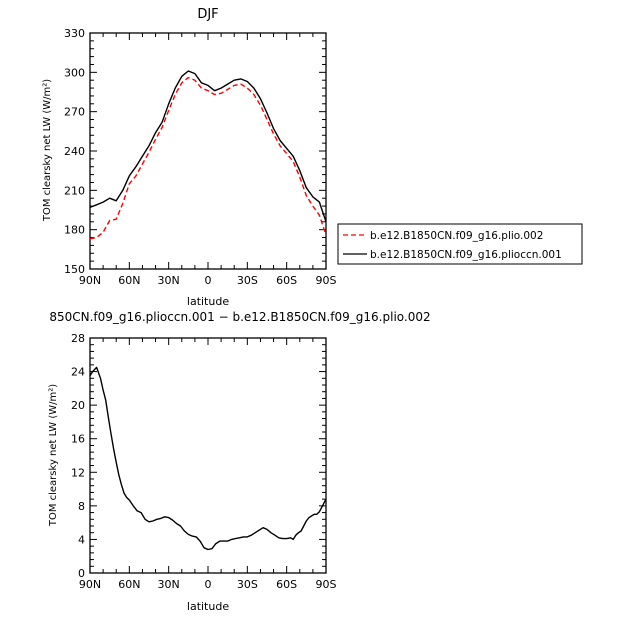  I want to click on top-plot-frame, so click(208, 151).